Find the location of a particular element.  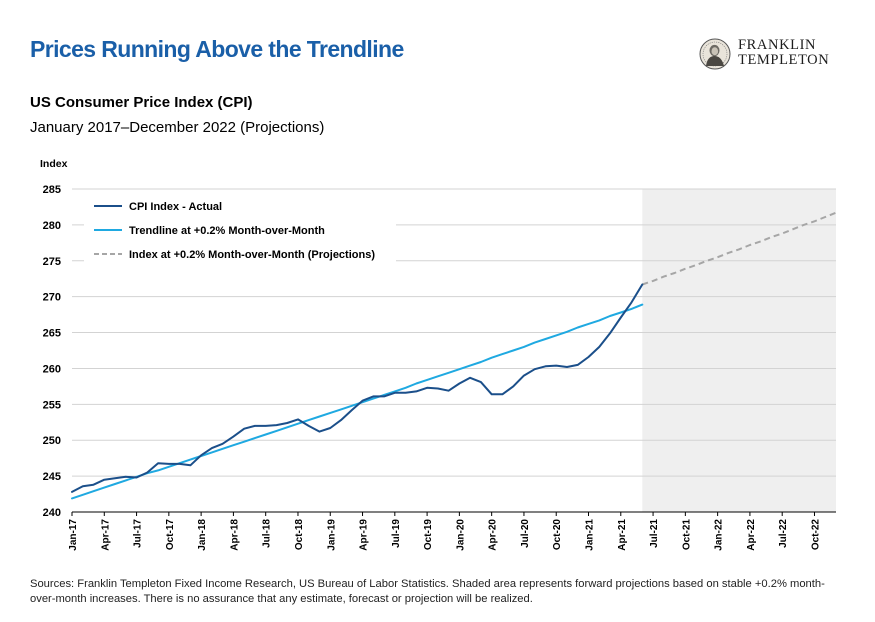

x-tick-label: Jan-17 is located at coordinates (73, 535).